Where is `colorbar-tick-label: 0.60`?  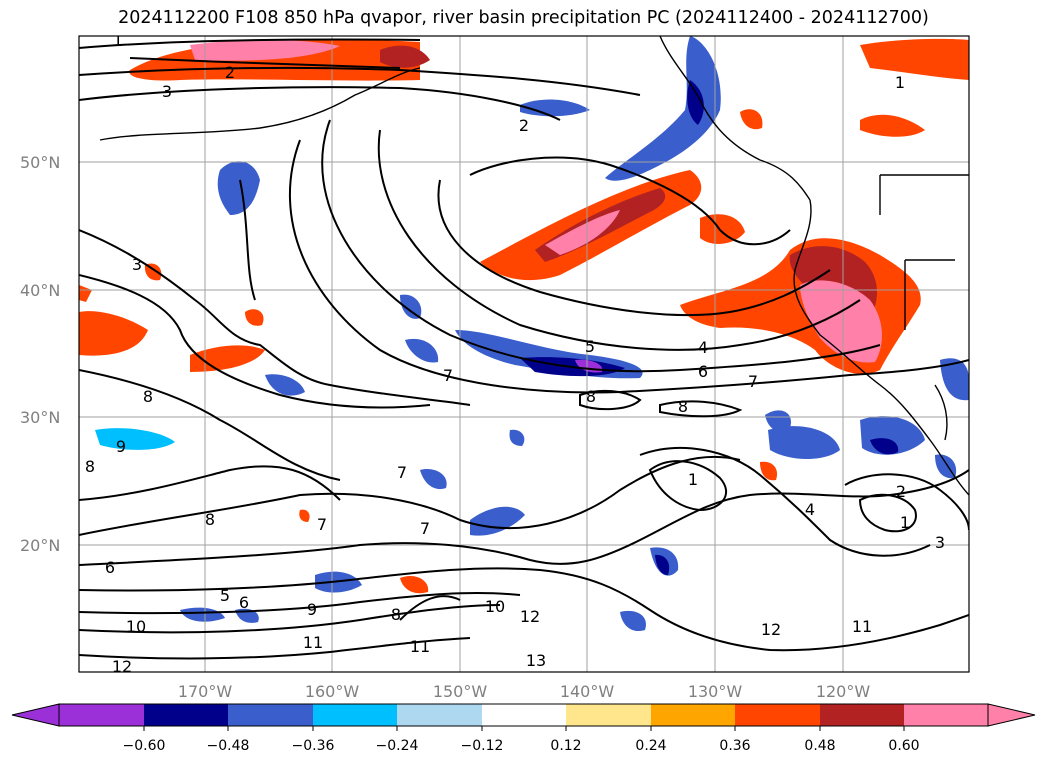
colorbar-tick-label: 0.60 is located at coordinates (903, 746).